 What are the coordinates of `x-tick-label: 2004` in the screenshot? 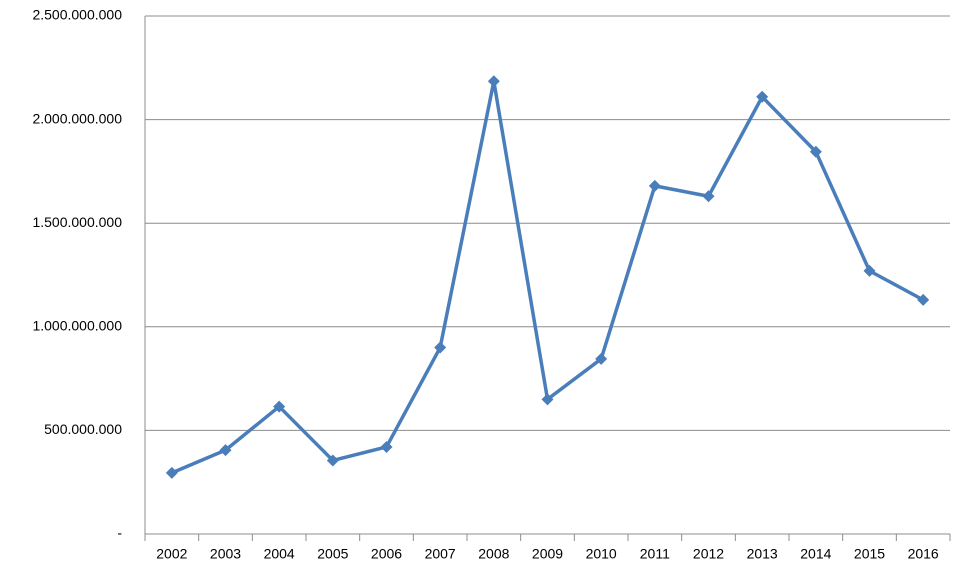 It's located at (279, 554).